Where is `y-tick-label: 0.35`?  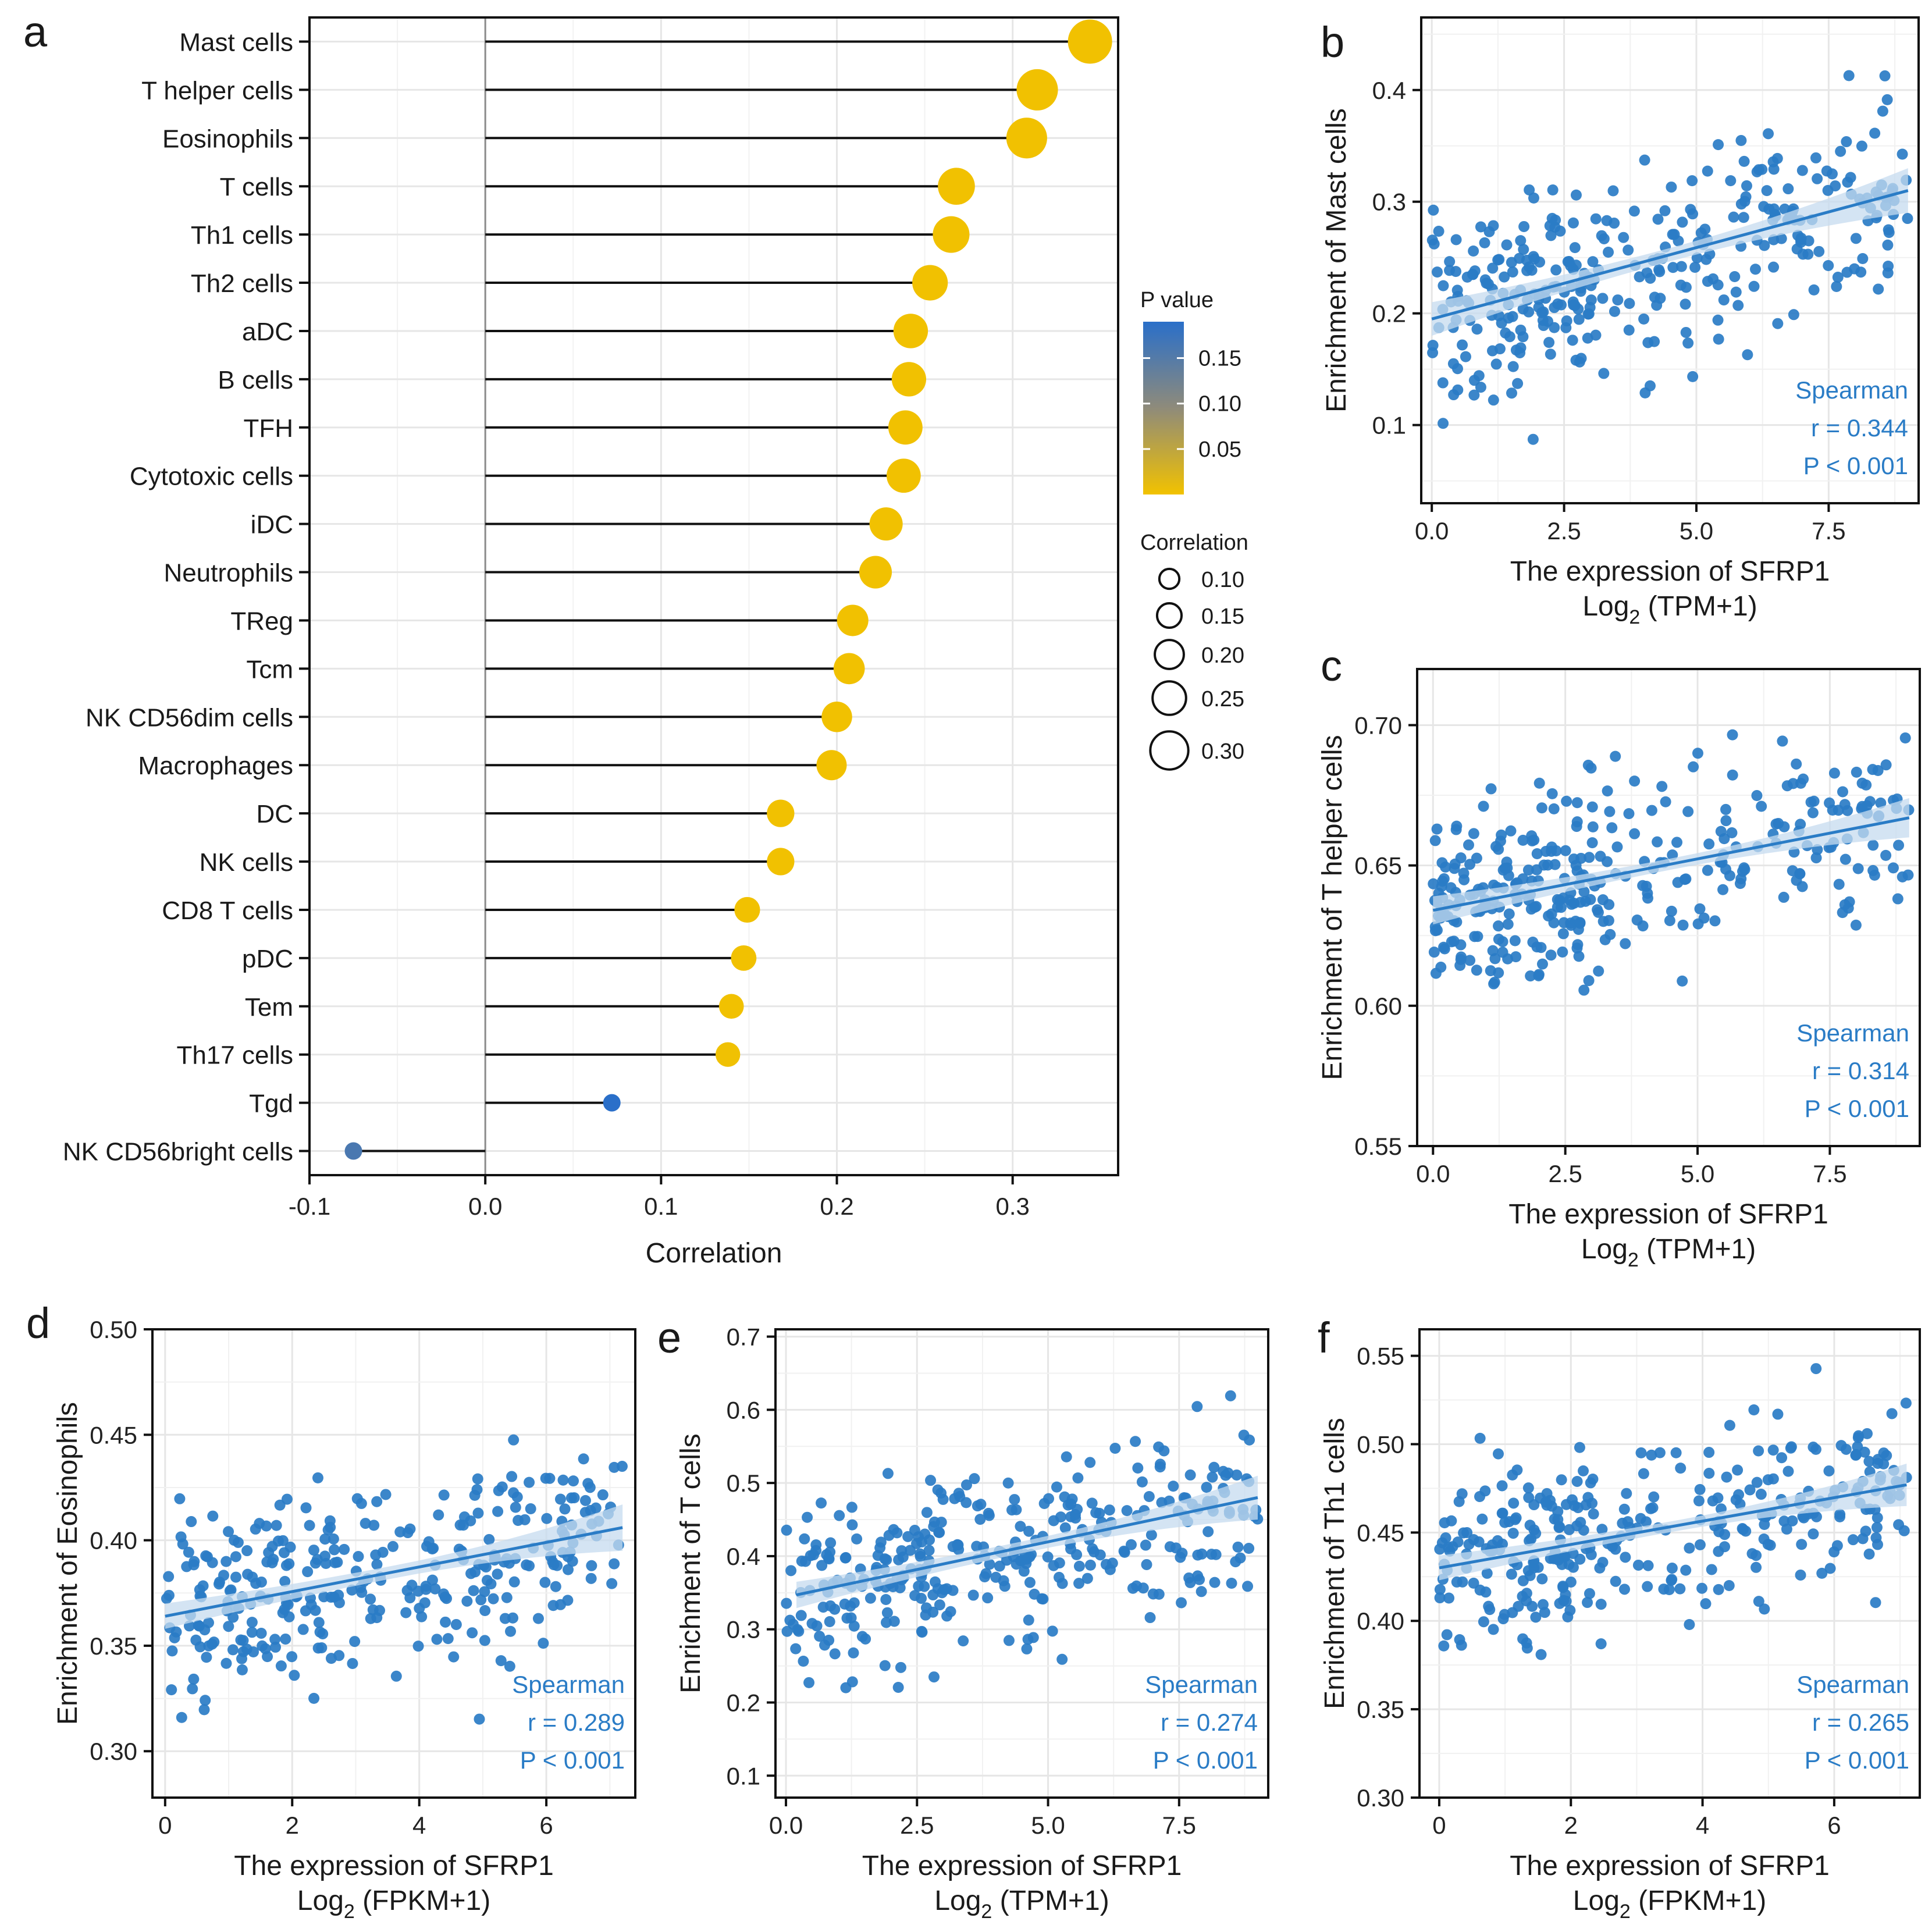
y-tick-label: 0.35 is located at coordinates (1381, 1709).